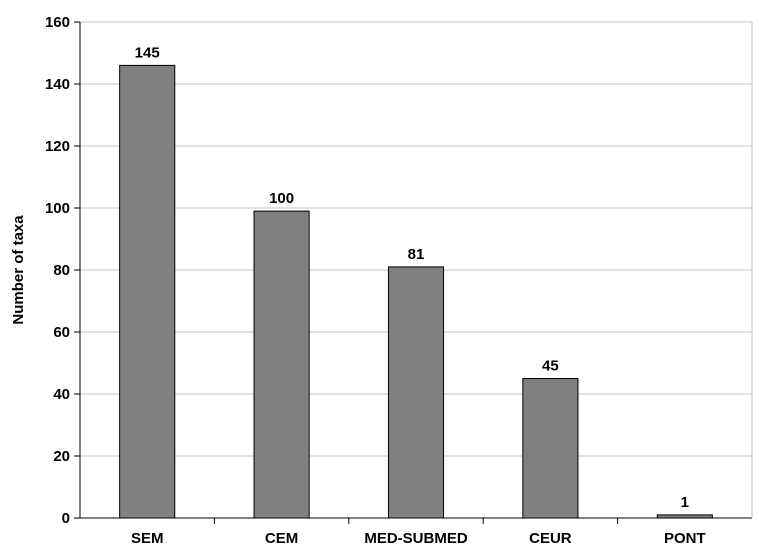 The height and width of the screenshot is (551, 758). Describe the element at coordinates (147, 52) in the screenshot. I see `data-label: 145` at that location.